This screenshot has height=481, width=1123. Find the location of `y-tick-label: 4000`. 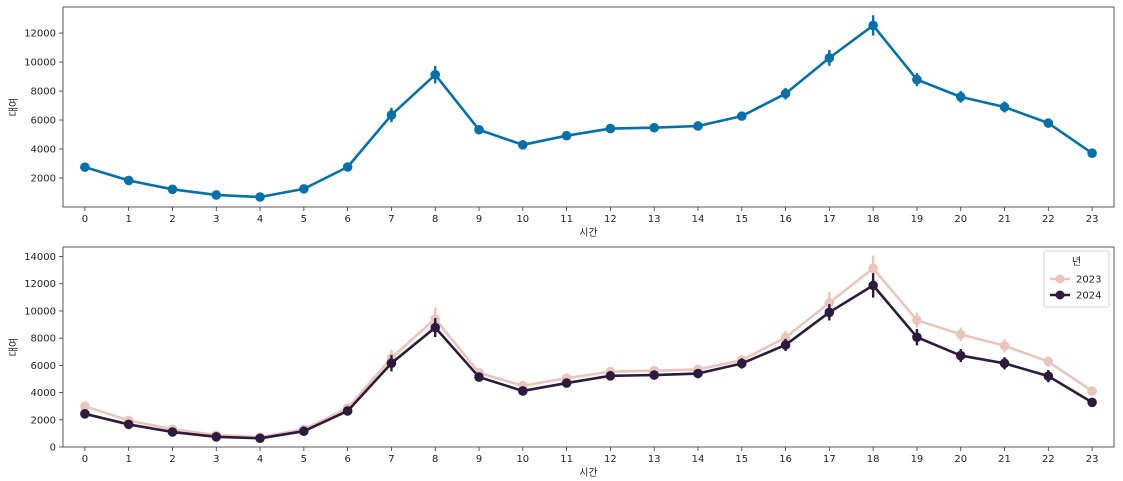

y-tick-label: 4000 is located at coordinates (43, 150).